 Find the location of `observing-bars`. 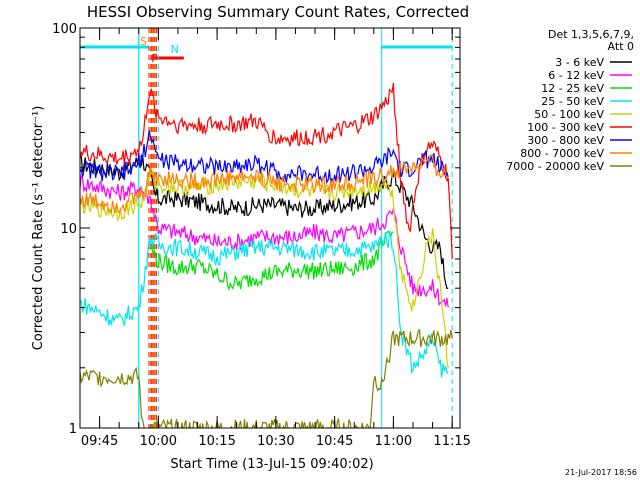

observing-bars is located at coordinates (266, 52).